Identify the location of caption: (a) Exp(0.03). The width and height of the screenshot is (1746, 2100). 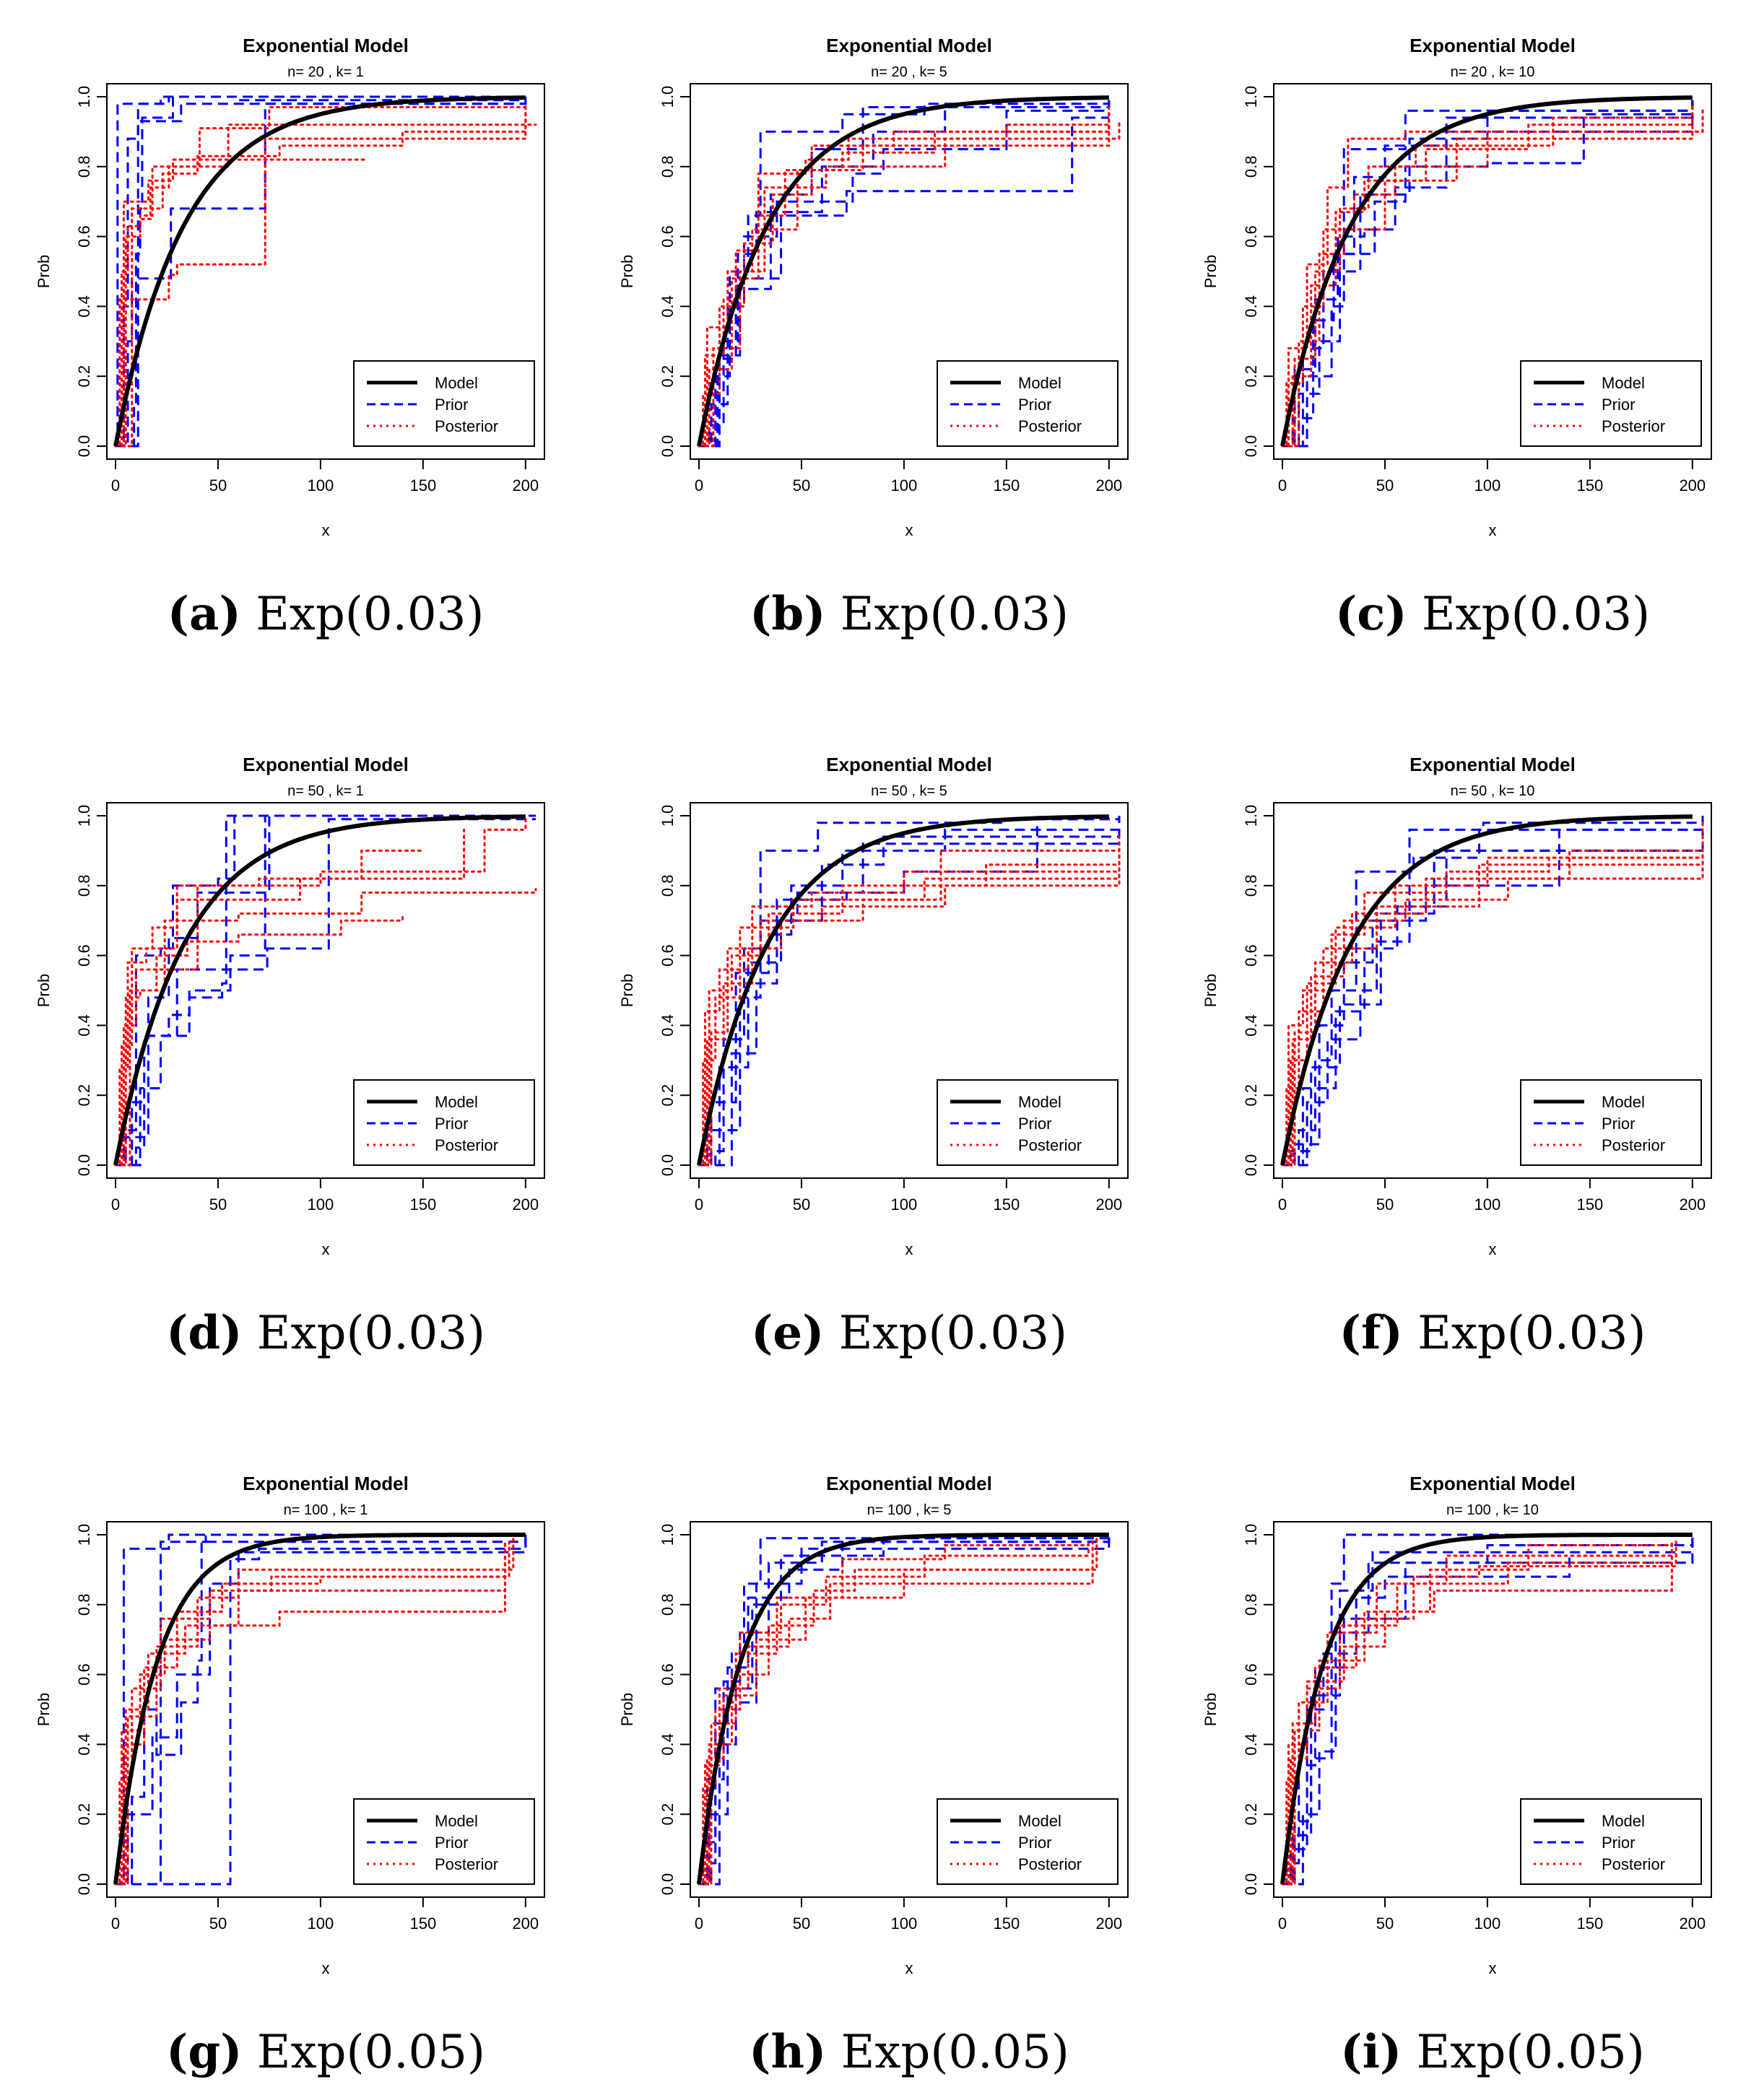
(326, 614).